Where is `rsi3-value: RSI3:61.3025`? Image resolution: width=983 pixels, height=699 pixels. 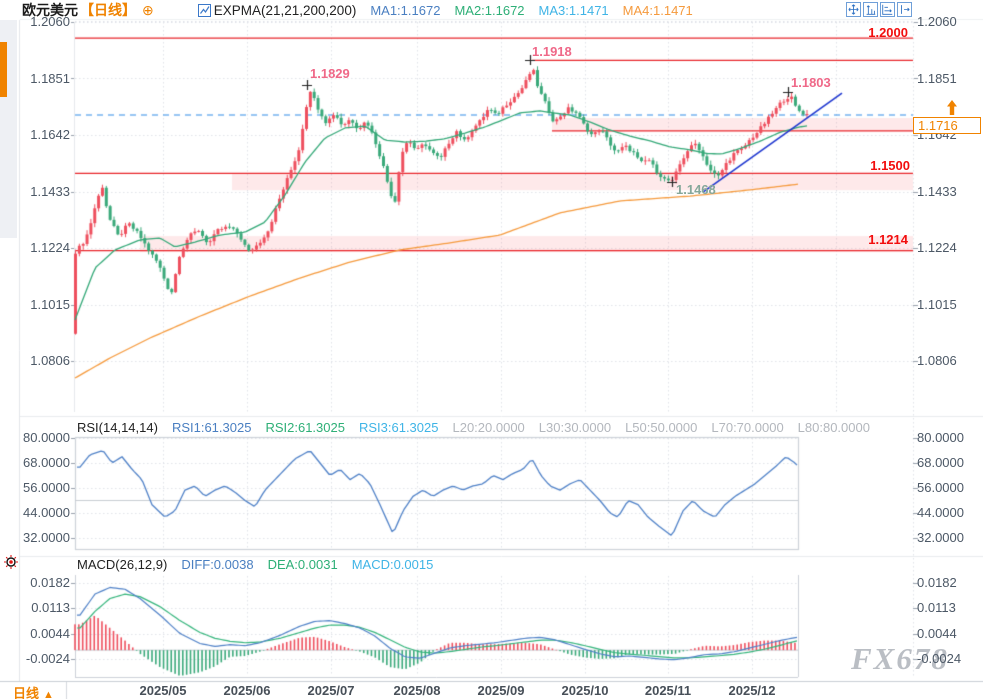 rsi3-value: RSI3:61.3025 is located at coordinates (398, 427).